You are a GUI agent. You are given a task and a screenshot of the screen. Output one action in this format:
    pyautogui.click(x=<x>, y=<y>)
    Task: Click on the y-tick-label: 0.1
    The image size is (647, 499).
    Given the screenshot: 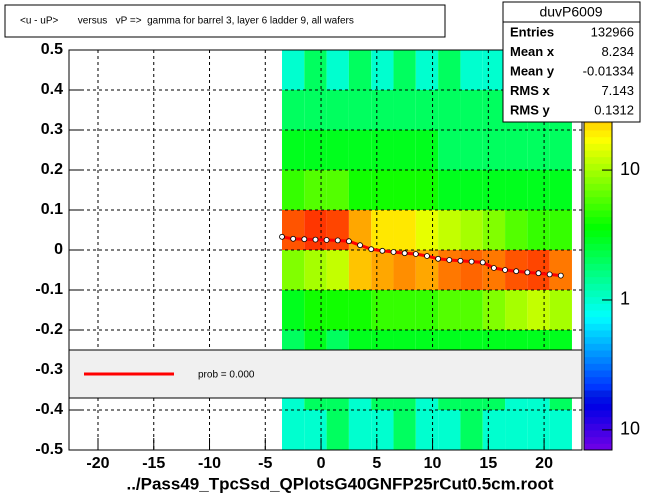 What is the action you would take?
    pyautogui.click(x=52, y=209)
    